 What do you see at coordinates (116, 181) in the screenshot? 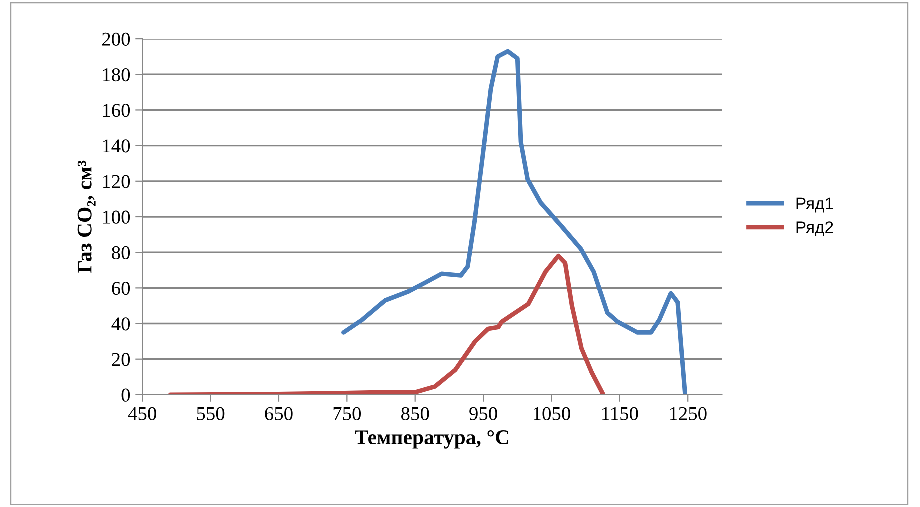
I see `y-tick-label: 120` at bounding box center [116, 181].